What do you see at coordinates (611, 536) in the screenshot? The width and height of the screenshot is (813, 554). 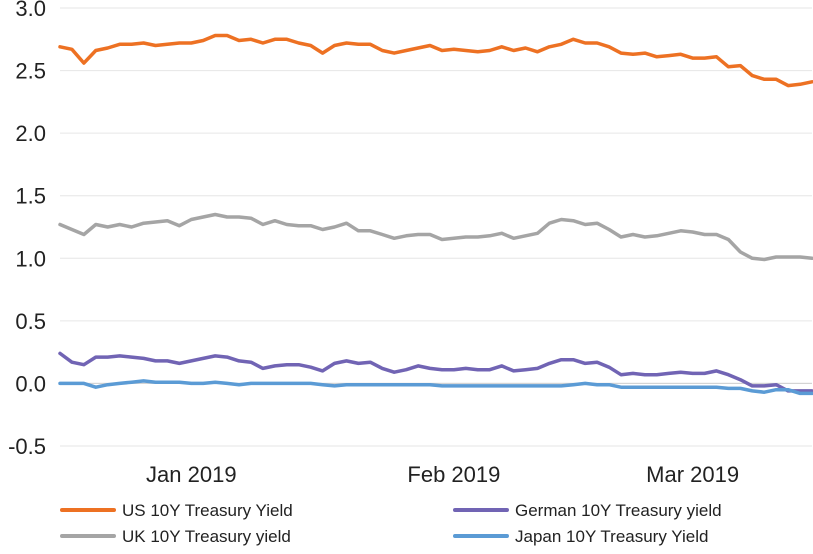 I see `legend-label: Japan 10Y Treasury Yield` at bounding box center [611, 536].